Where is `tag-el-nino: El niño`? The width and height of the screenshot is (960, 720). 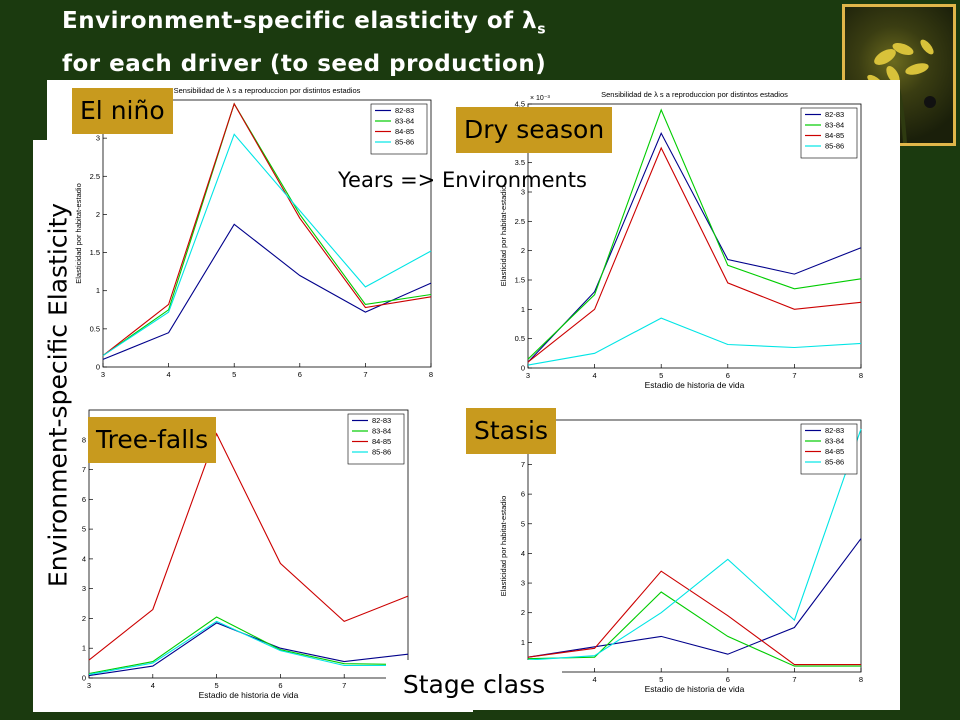 tag-el-nino: El niño is located at coordinates (122, 111).